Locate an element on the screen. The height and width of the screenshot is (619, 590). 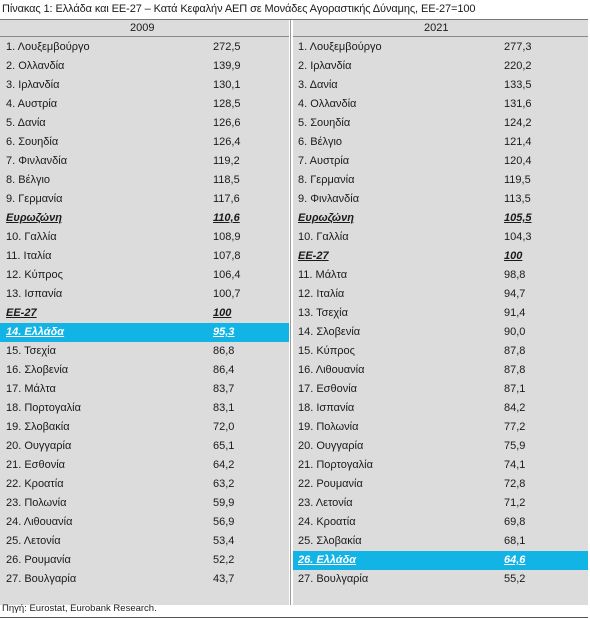
gdp-value: 64,2 is located at coordinates (224, 465).